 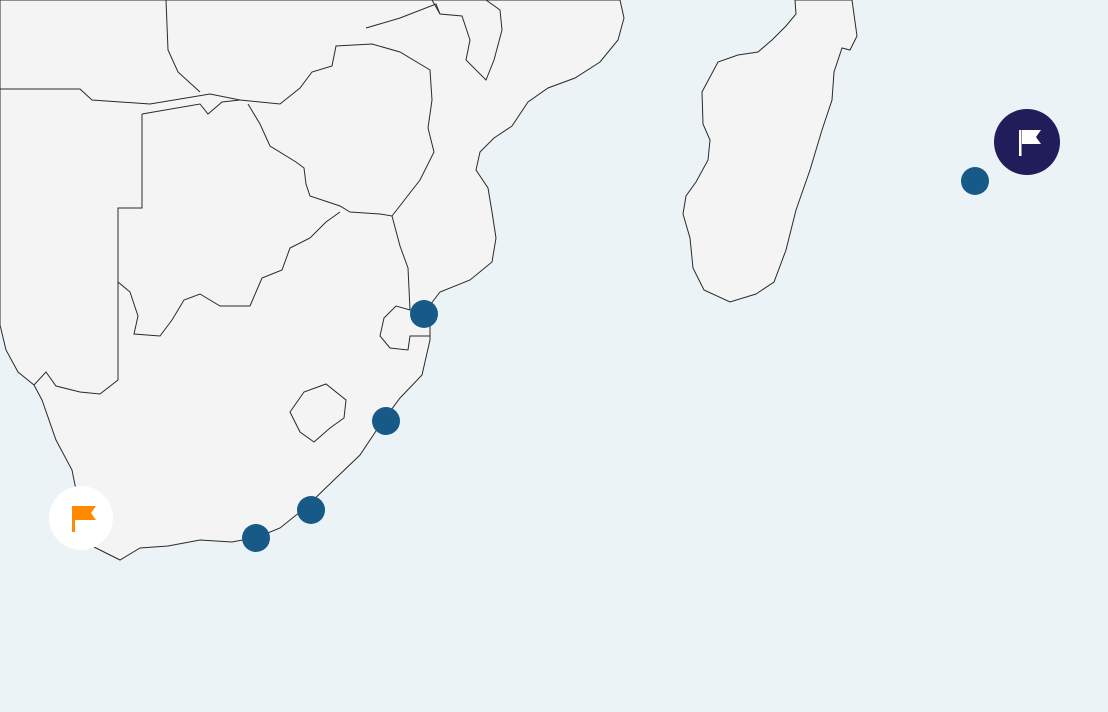 I want to click on end-marker, so click(x=1027, y=142).